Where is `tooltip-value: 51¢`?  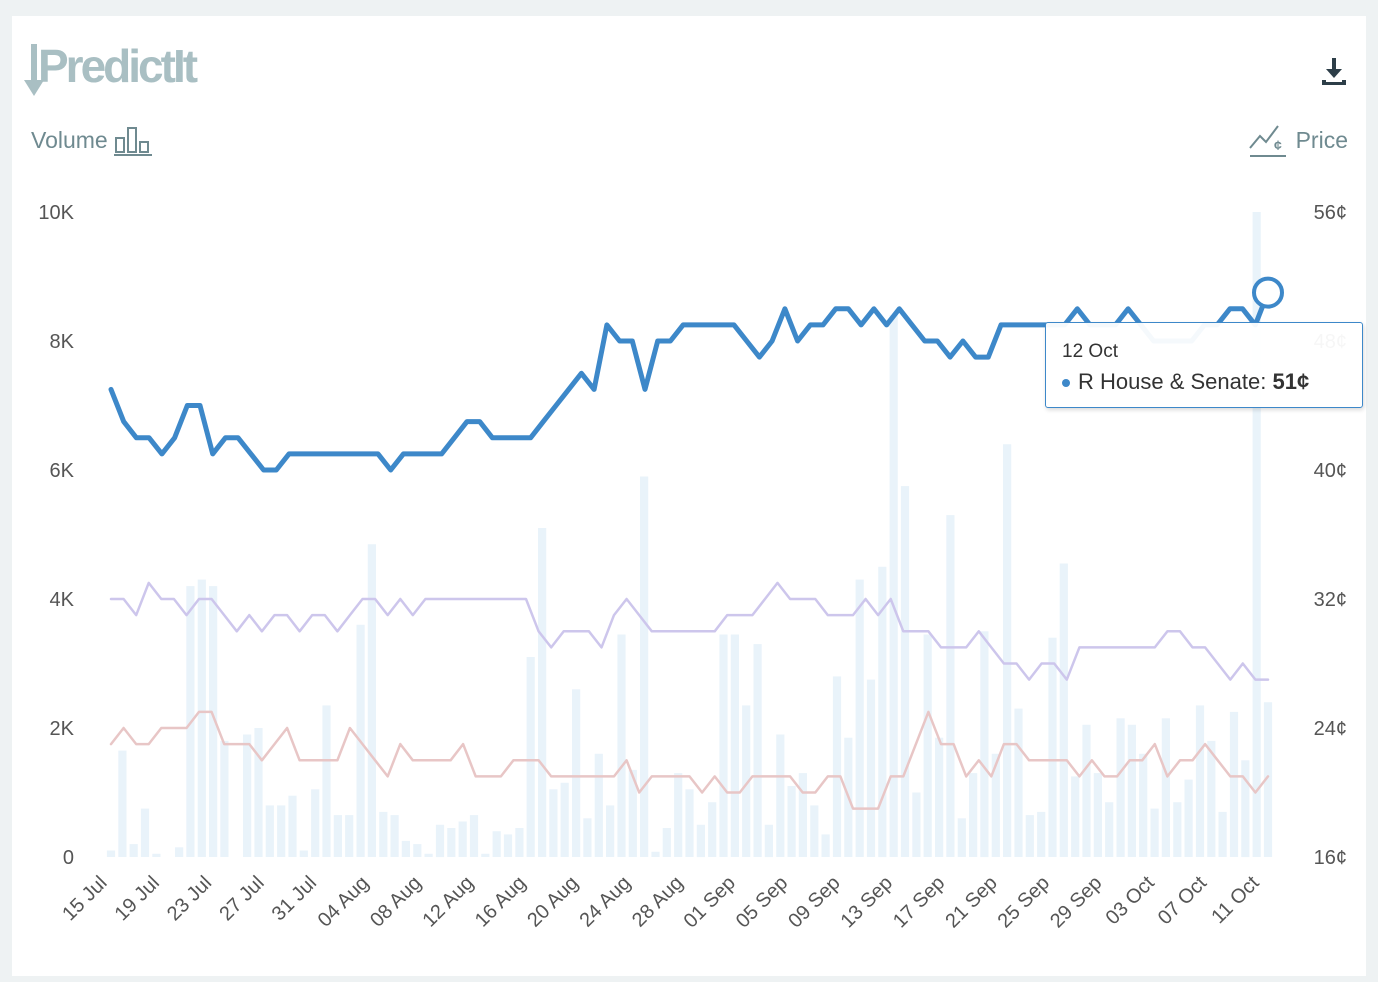
tooltip-value: 51¢ is located at coordinates (1291, 381).